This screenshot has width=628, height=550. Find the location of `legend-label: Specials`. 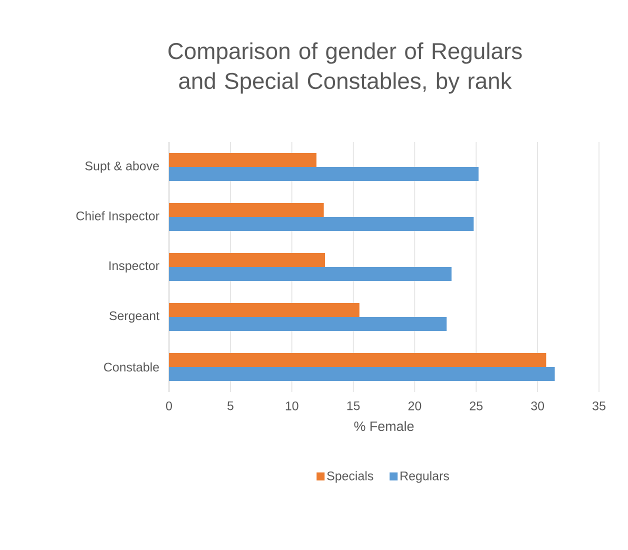

legend-label: Specials is located at coordinates (350, 477).